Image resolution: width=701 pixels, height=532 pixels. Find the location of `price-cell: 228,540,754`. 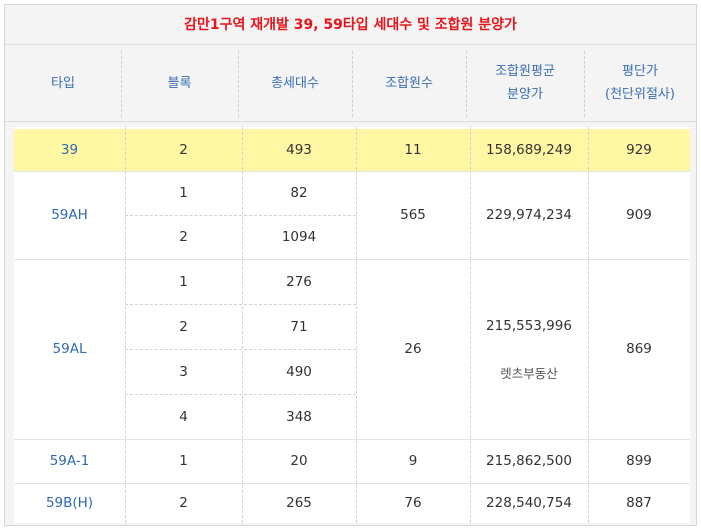

price-cell: 228,540,754 is located at coordinates (529, 503).